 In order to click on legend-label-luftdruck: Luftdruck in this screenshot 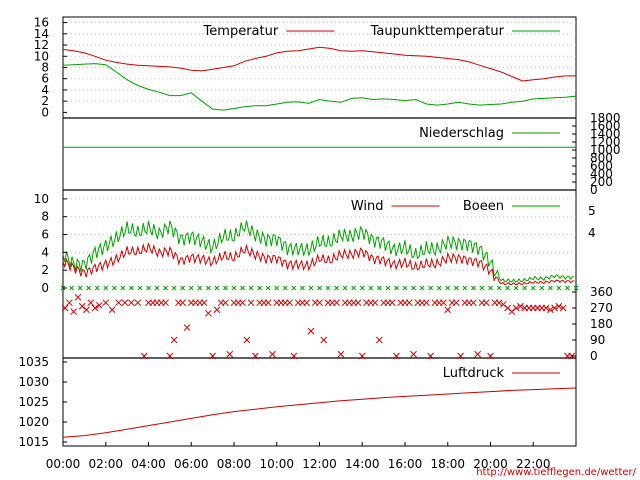, I will do `click(474, 373)`.